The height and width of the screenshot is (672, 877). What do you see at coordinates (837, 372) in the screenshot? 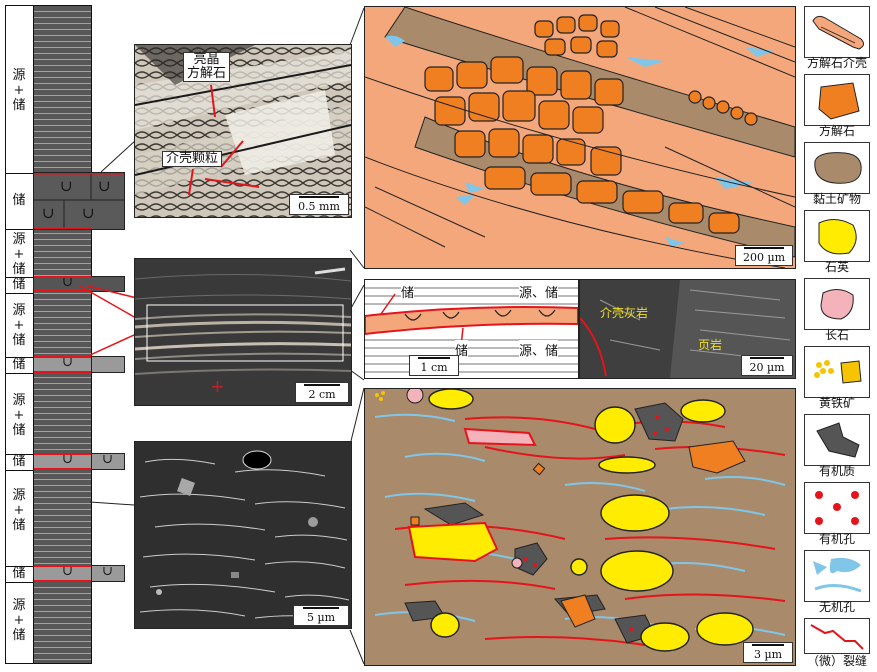
I see `pyrite-icon` at bounding box center [837, 372].